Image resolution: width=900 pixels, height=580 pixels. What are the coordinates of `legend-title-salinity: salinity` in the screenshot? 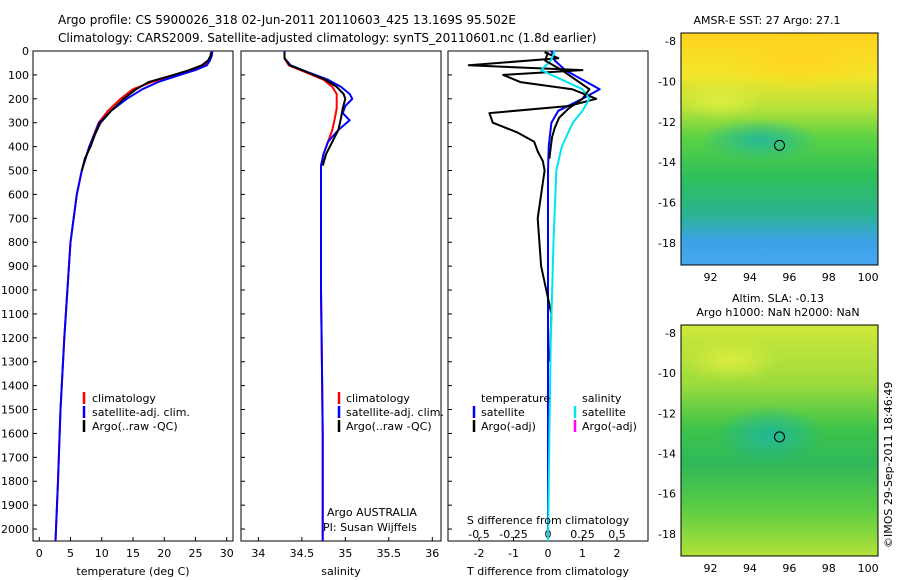 It's located at (602, 398).